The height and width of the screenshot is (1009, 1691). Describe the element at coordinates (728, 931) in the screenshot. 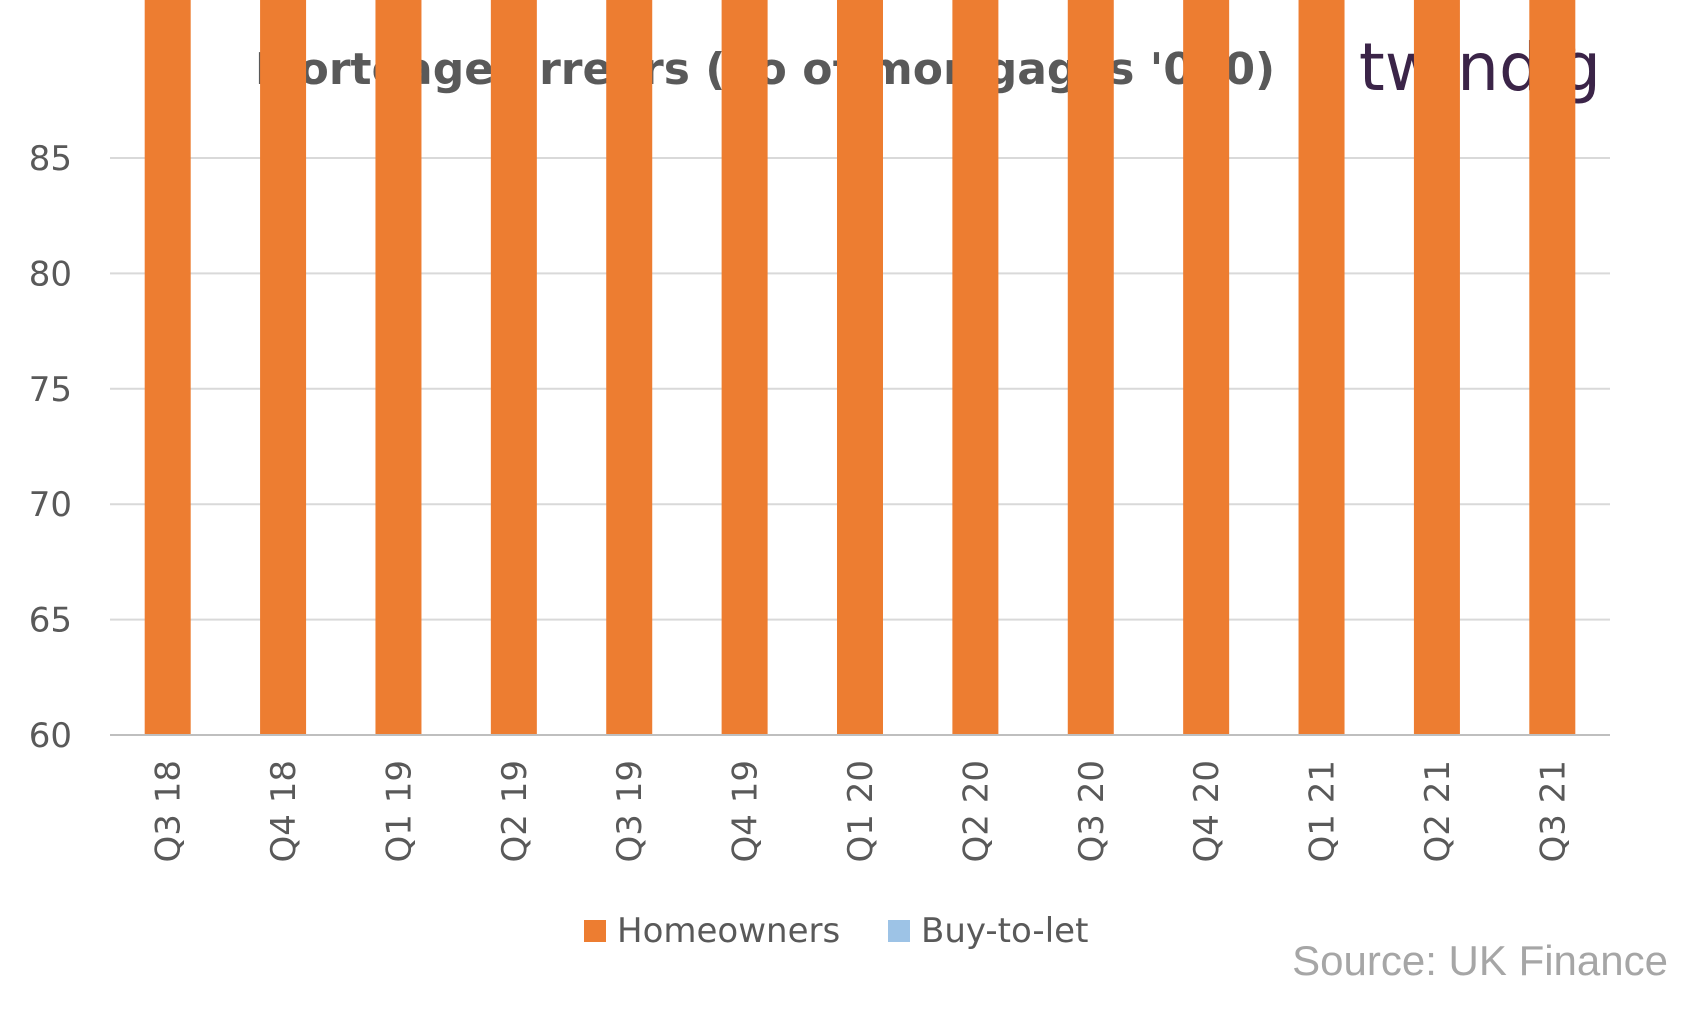

I see `legend-label-homeowners: Homeowners` at that location.